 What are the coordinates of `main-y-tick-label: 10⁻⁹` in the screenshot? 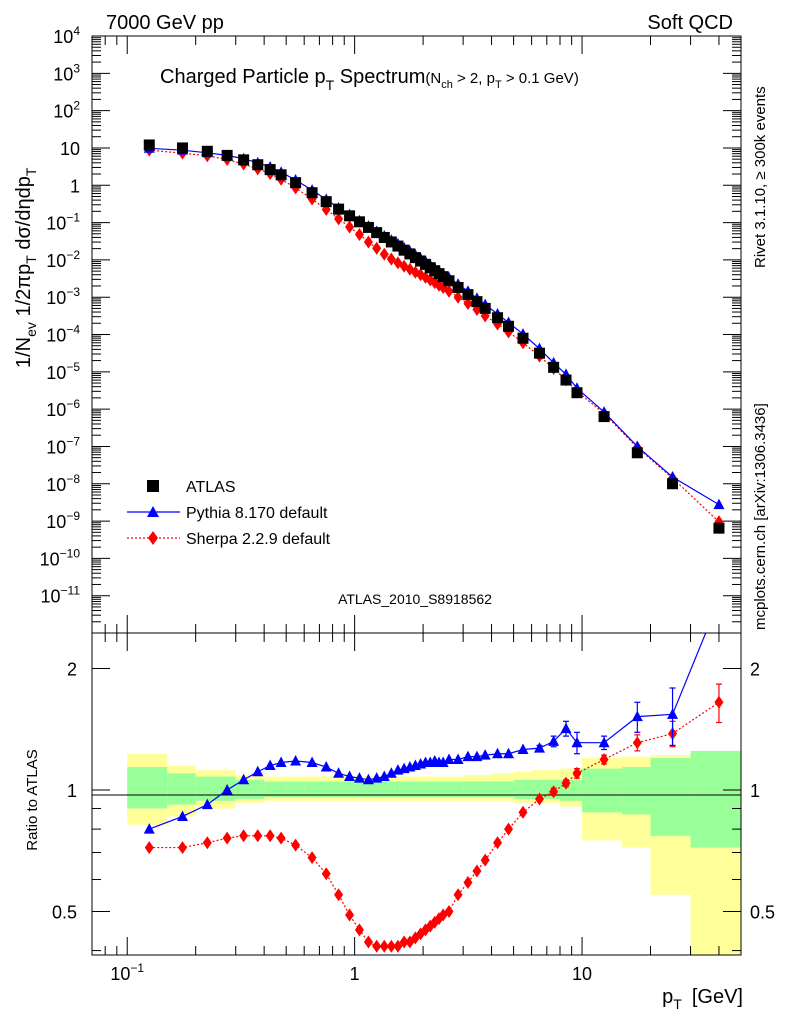 It's located at (63, 520).